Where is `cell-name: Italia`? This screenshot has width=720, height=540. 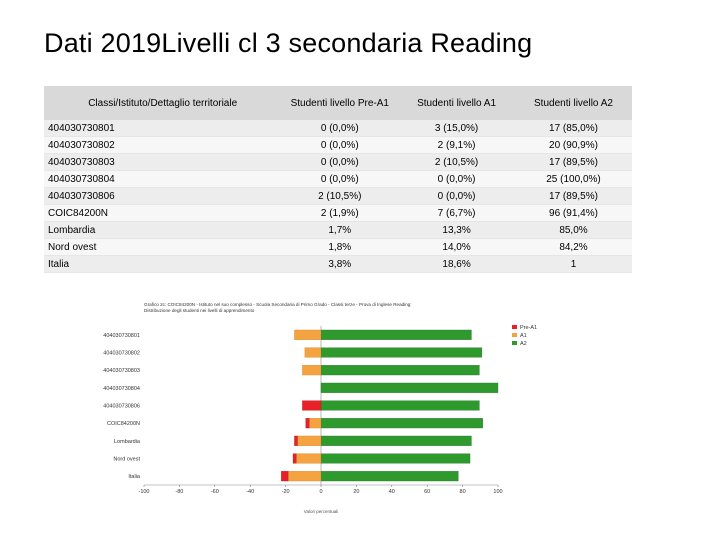
cell-name: Italia is located at coordinates (163, 264).